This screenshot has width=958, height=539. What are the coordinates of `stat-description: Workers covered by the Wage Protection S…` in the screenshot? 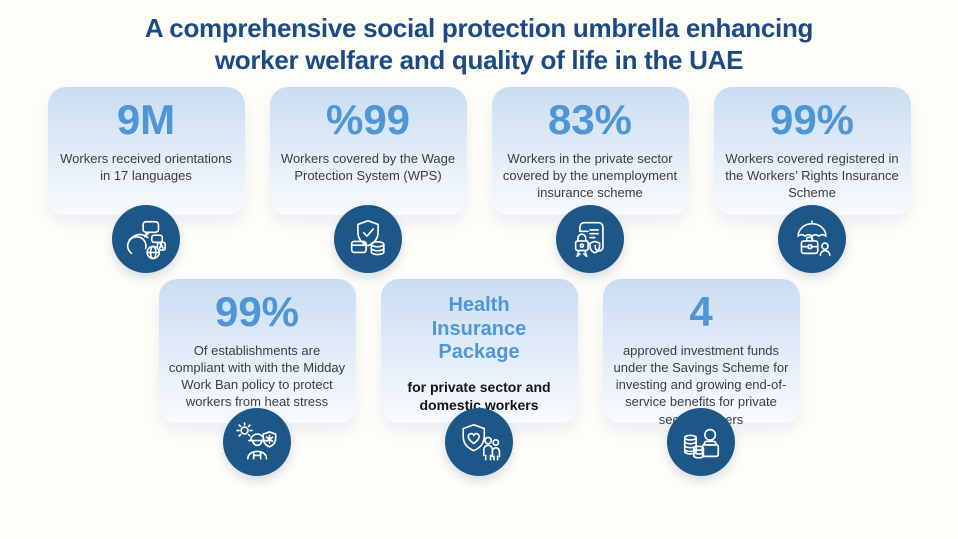 It's located at (368, 167).